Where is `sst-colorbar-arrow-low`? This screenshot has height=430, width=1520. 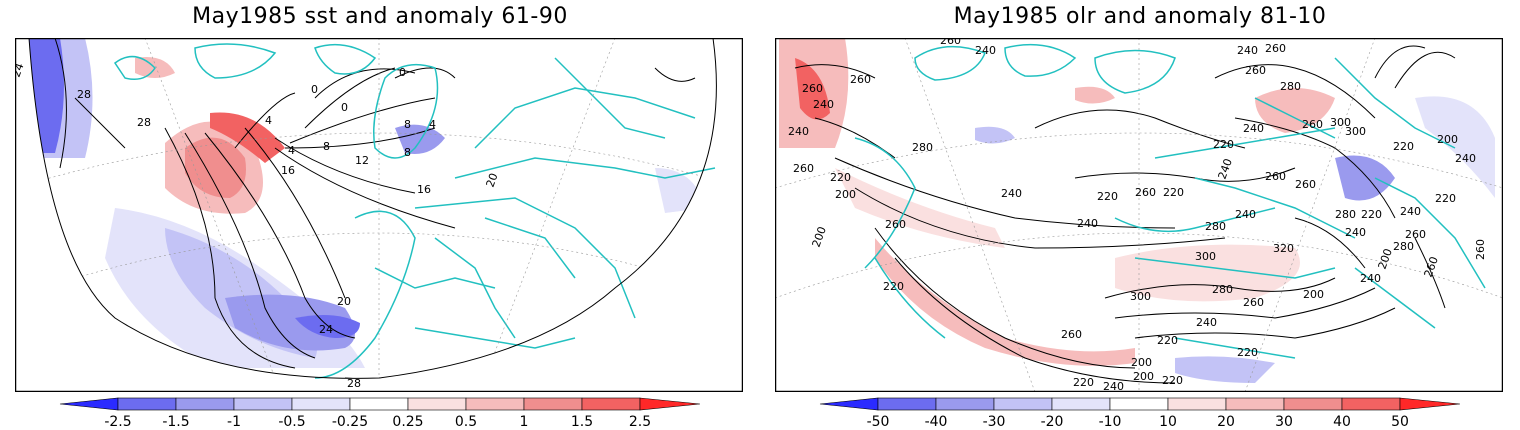 sst-colorbar-arrow-low is located at coordinates (89, 404).